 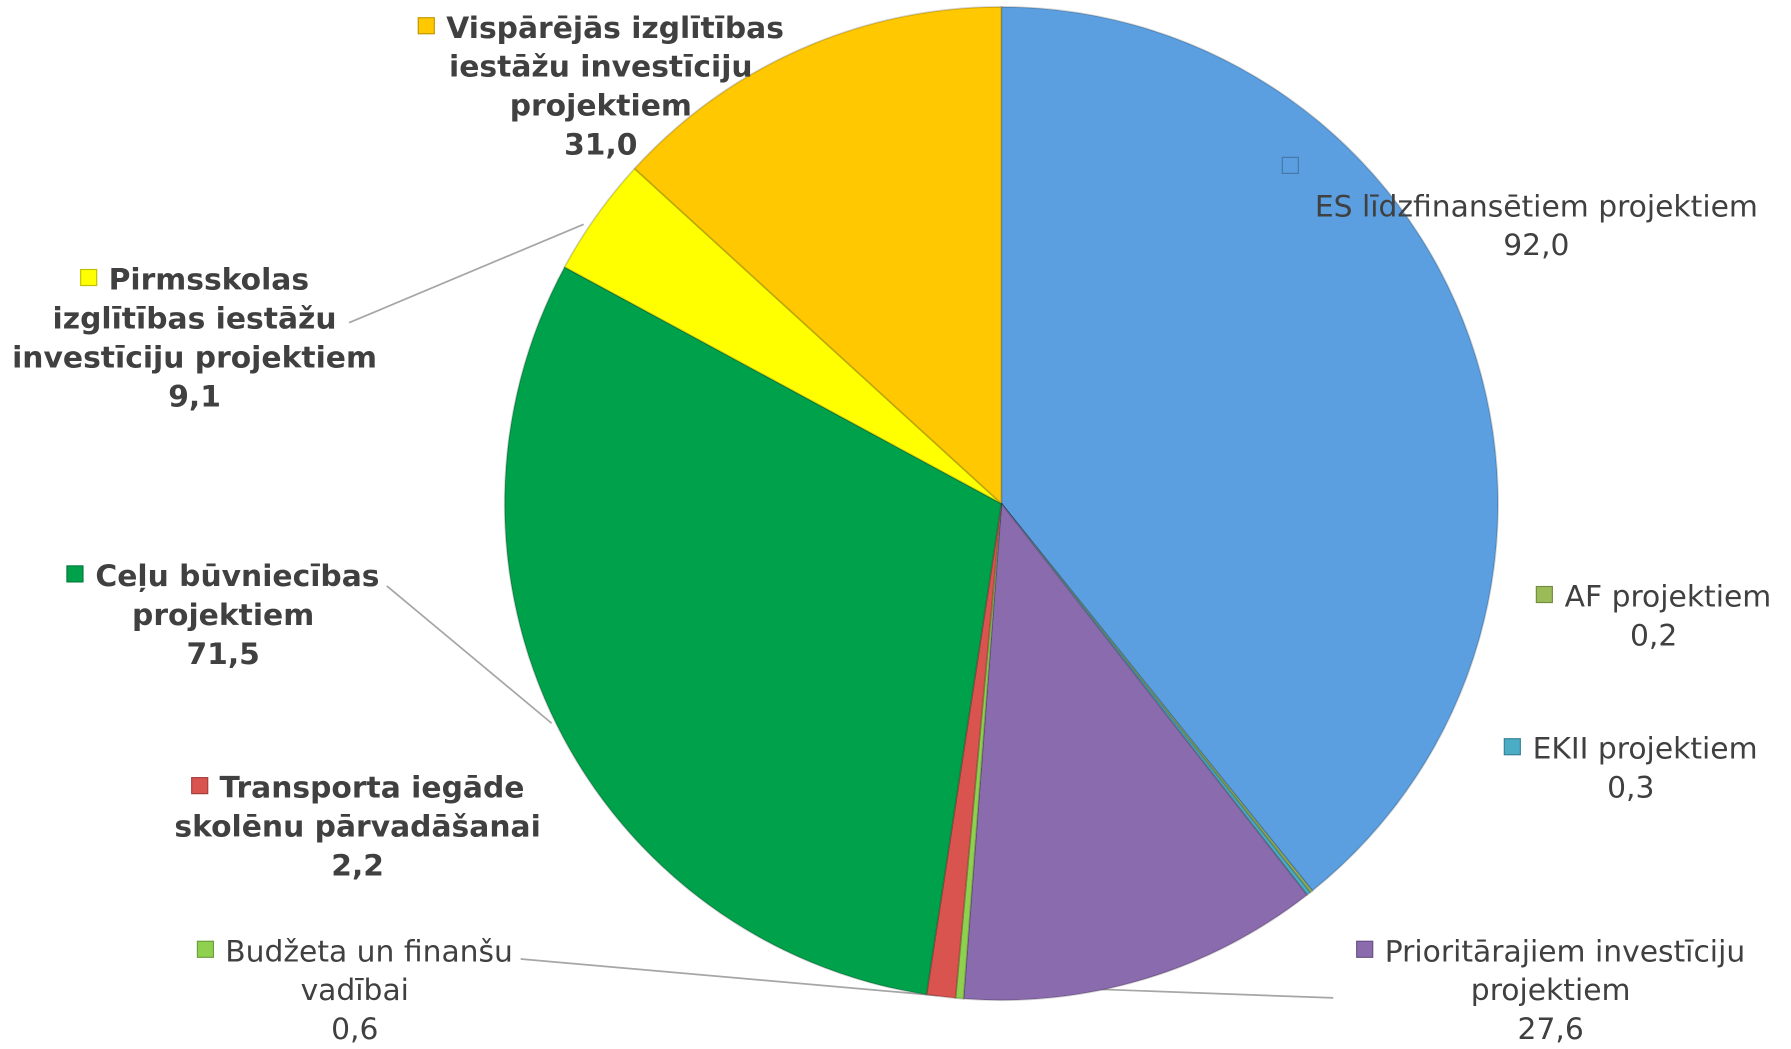 What do you see at coordinates (369, 971) in the screenshot?
I see `category-label: Budžeta un finanšu vadībai` at bounding box center [369, 971].